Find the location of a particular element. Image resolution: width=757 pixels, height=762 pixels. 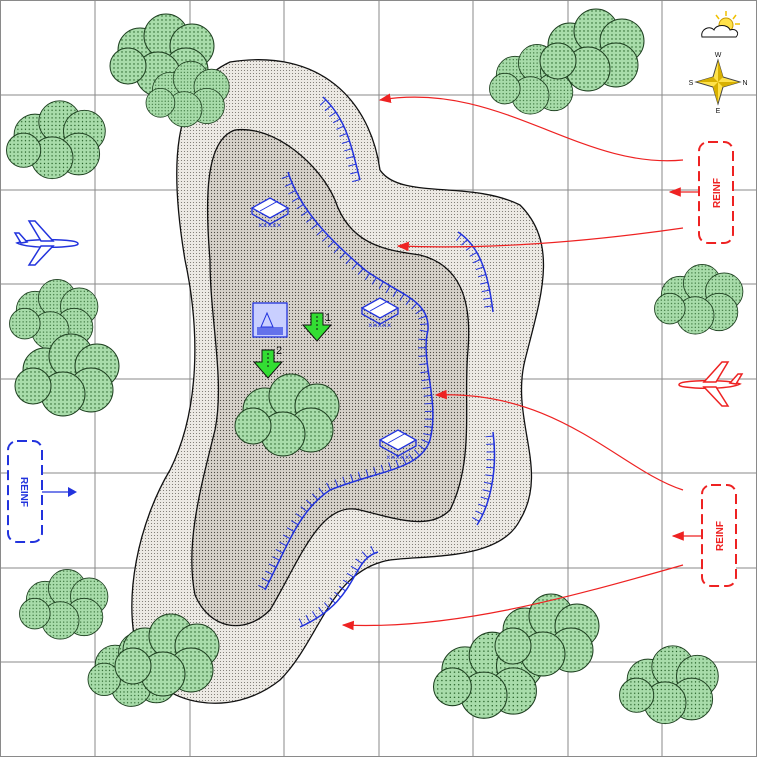

command-post-icon is located at coordinates (270, 320).